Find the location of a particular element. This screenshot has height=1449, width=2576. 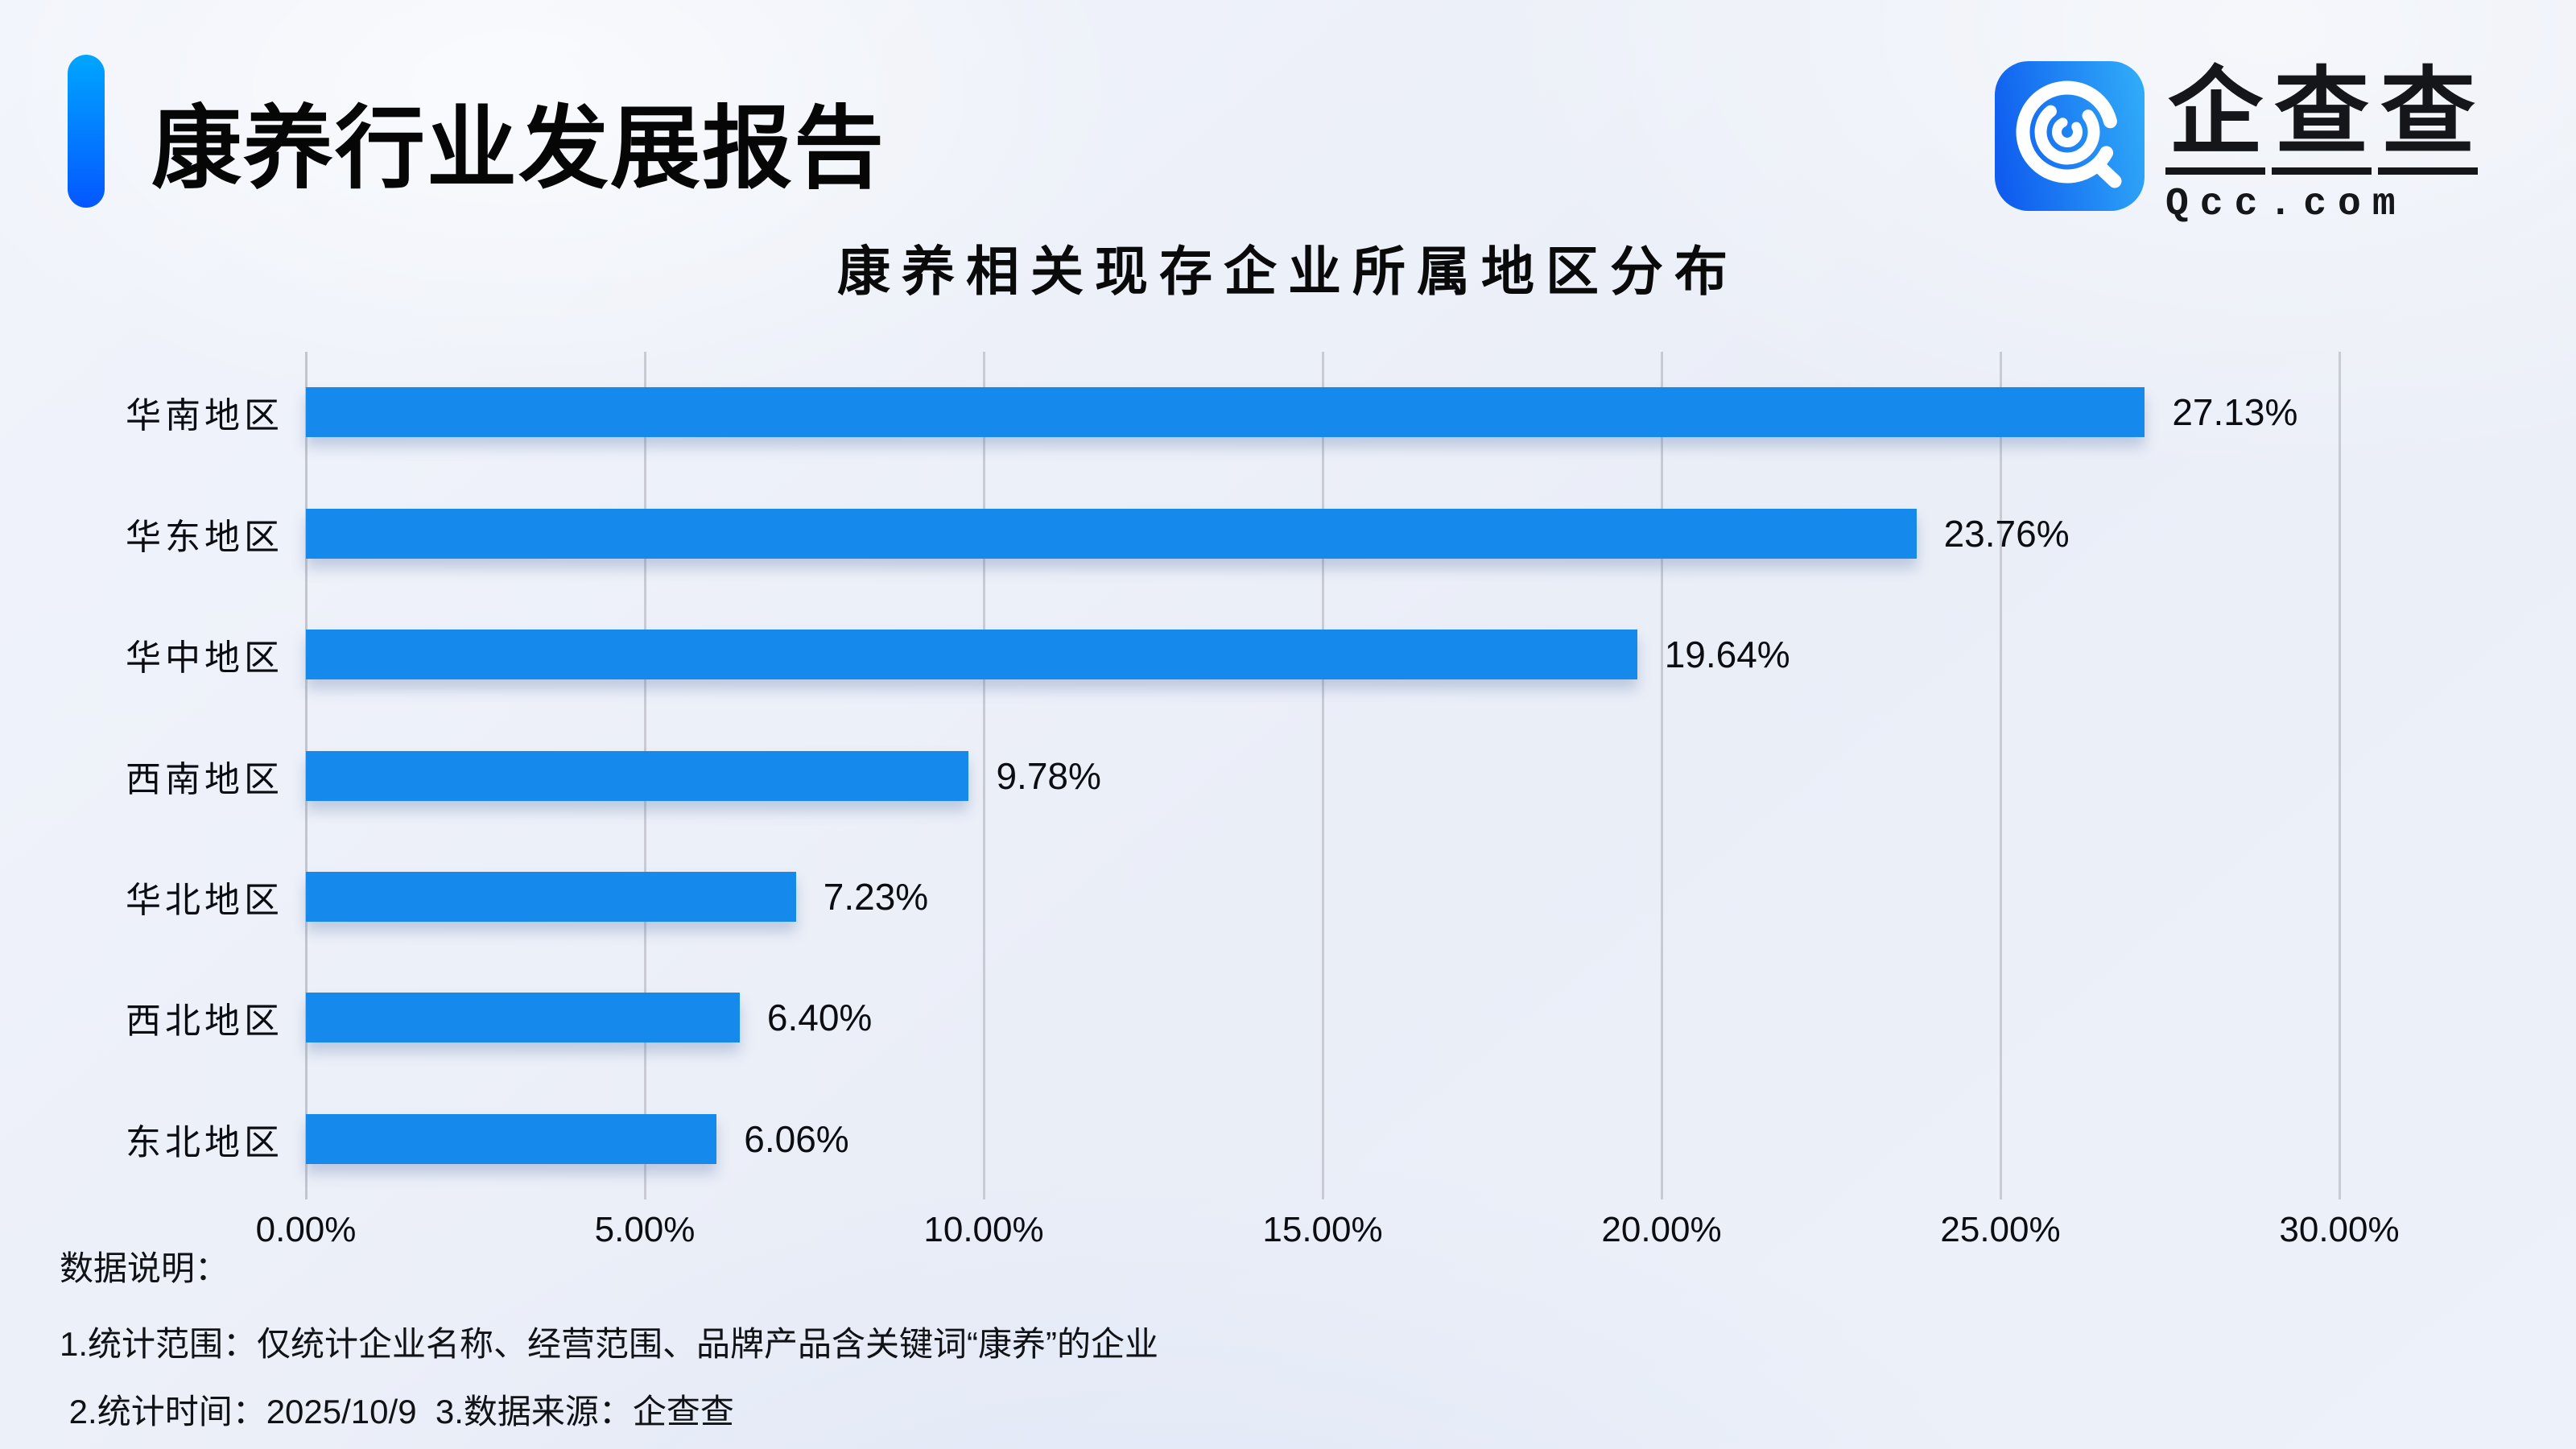

title-accent-bar is located at coordinates (86, 131).